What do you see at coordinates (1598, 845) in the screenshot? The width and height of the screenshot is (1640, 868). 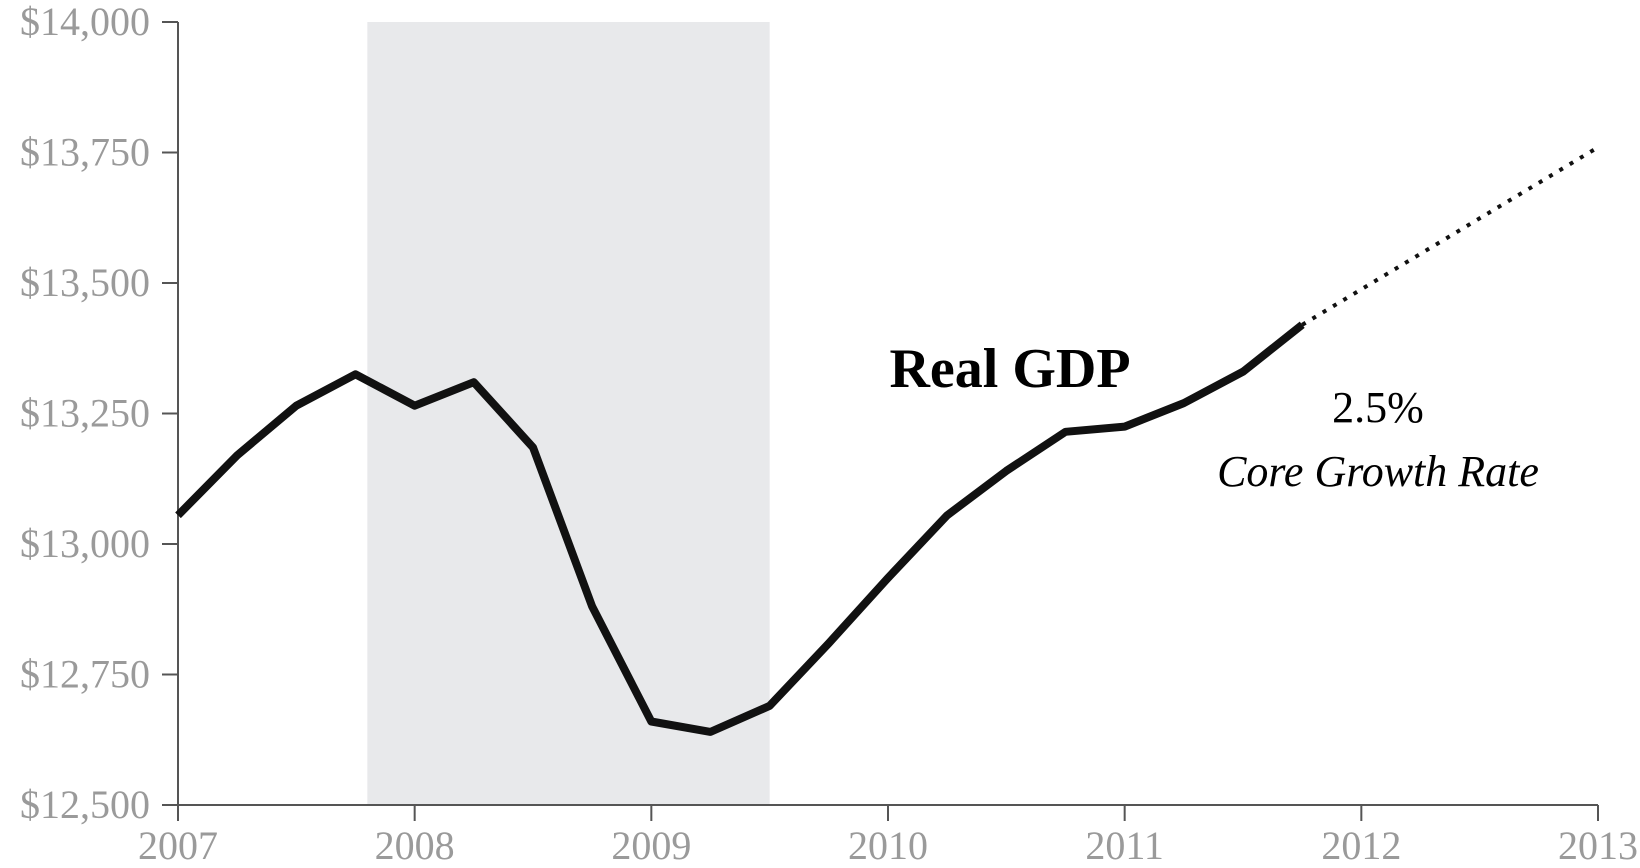 I see `x-tick-label: 2013` at bounding box center [1598, 845].